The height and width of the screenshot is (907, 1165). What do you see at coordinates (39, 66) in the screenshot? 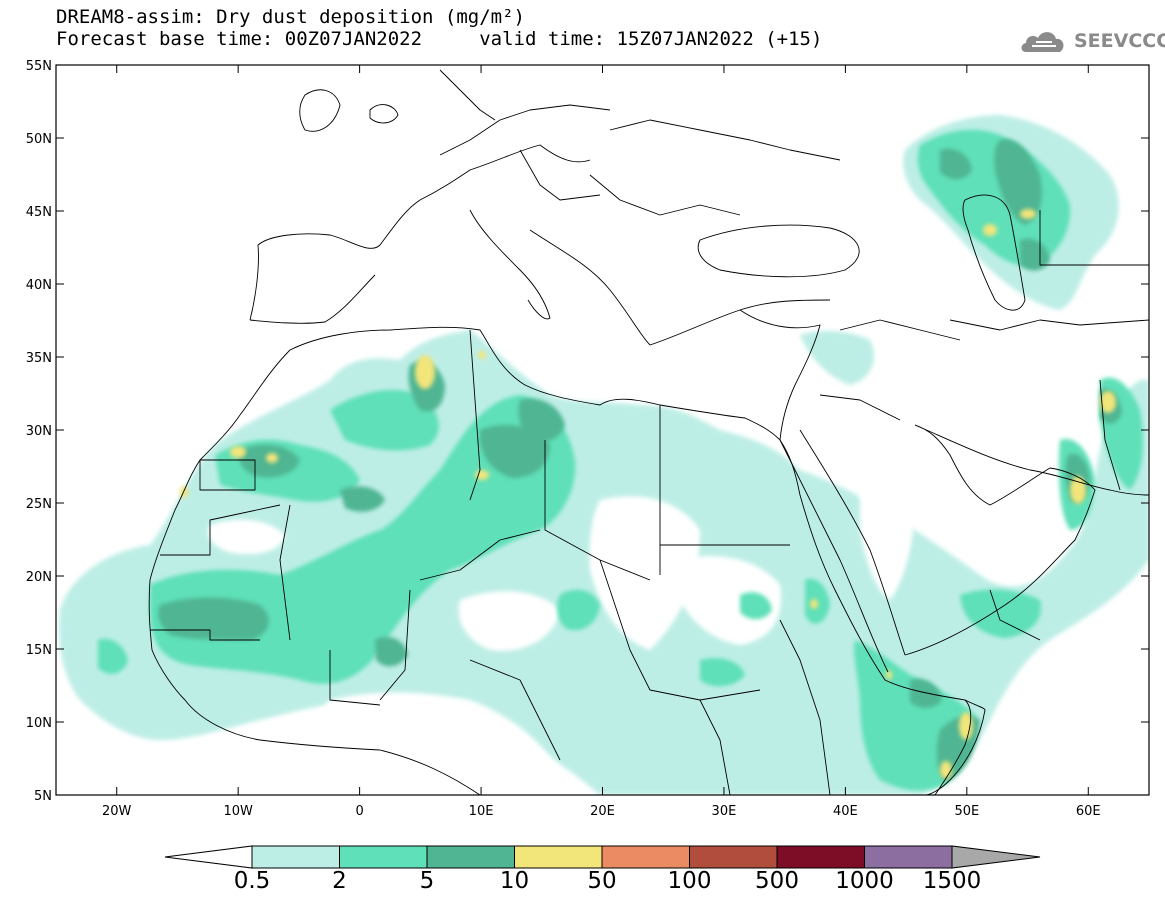
I see `lat-tick-label: 55N` at bounding box center [39, 66].